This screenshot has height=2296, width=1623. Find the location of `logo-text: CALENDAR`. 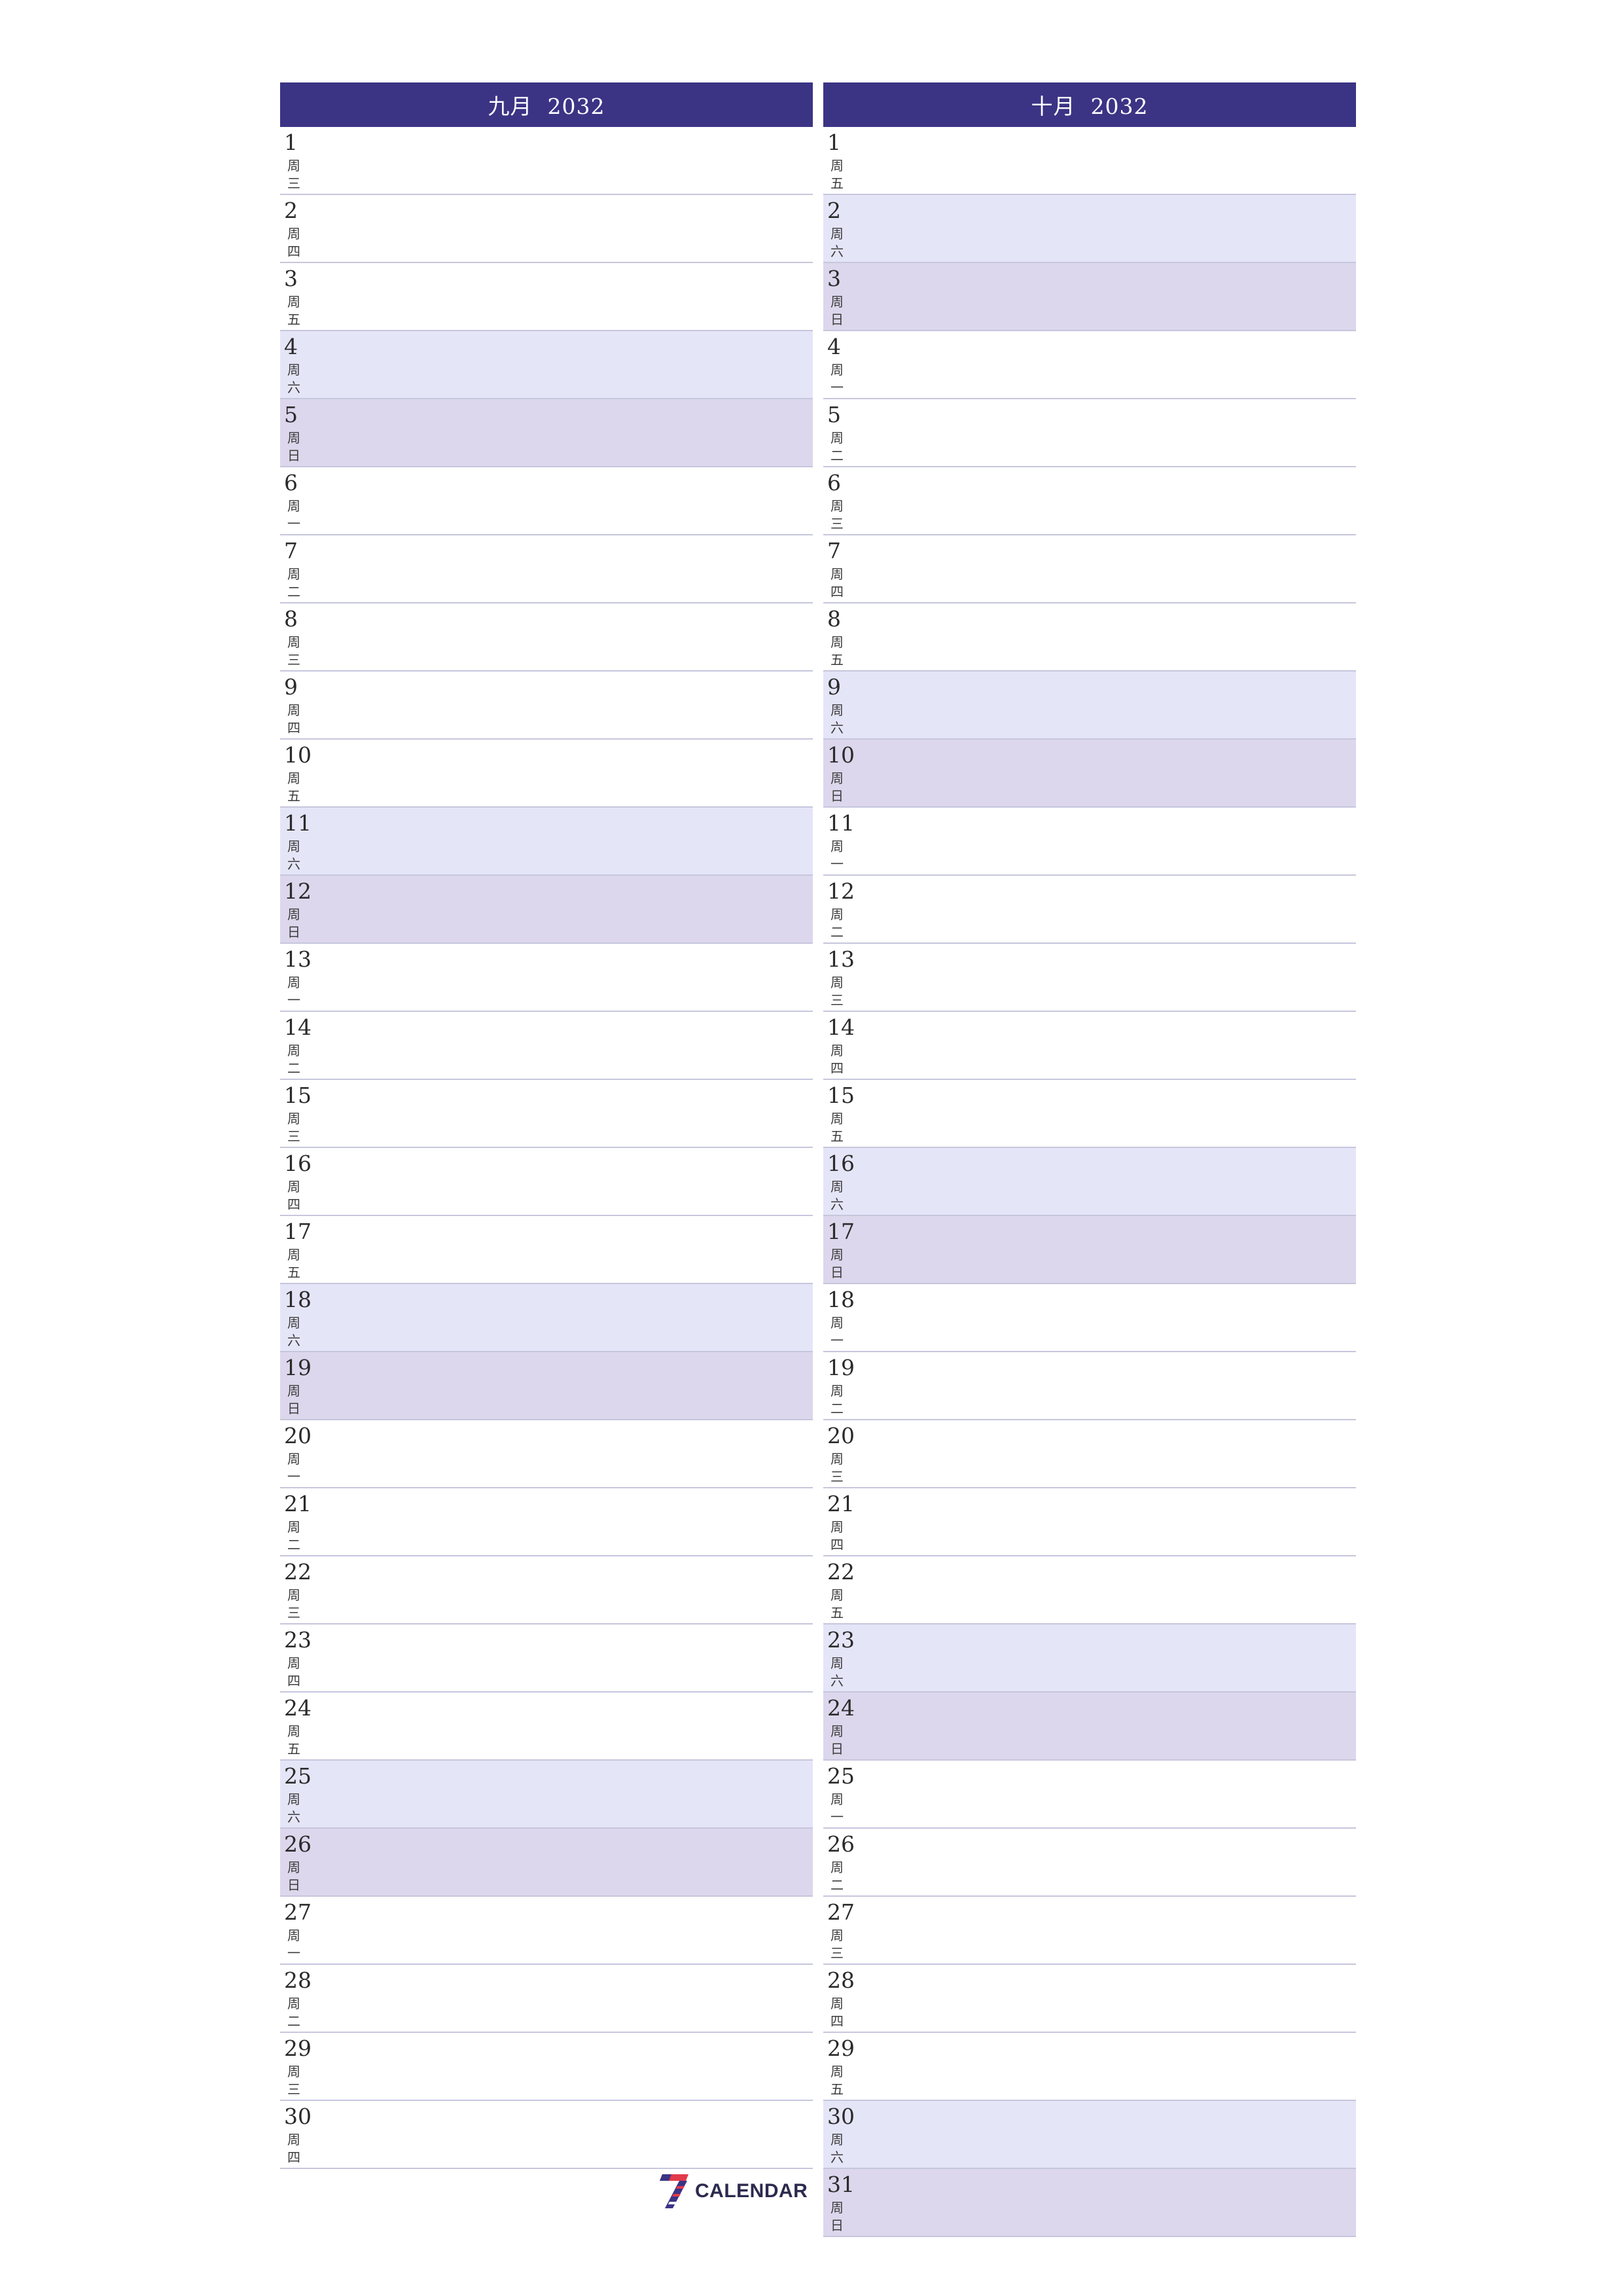

logo-text: CALENDAR is located at coordinates (752, 2191).